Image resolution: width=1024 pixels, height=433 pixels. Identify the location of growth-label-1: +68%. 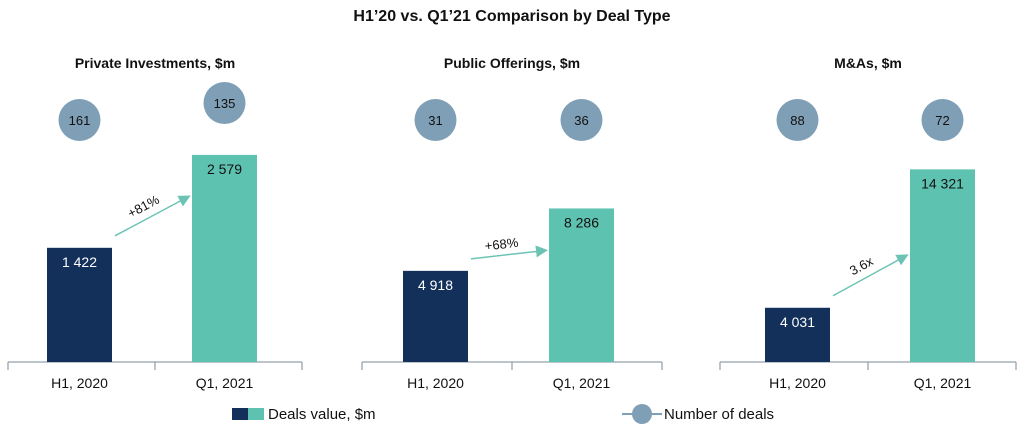
(502, 244).